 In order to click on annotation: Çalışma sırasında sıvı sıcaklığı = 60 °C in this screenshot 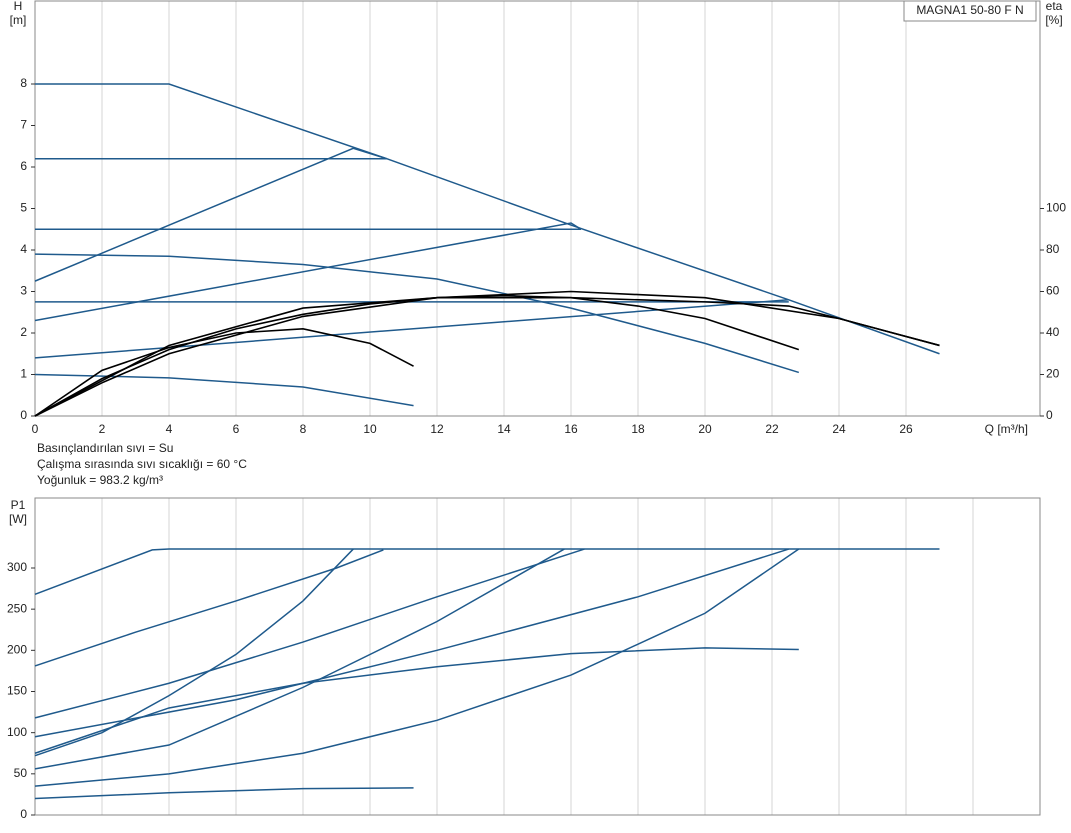, I will do `click(142, 464)`.